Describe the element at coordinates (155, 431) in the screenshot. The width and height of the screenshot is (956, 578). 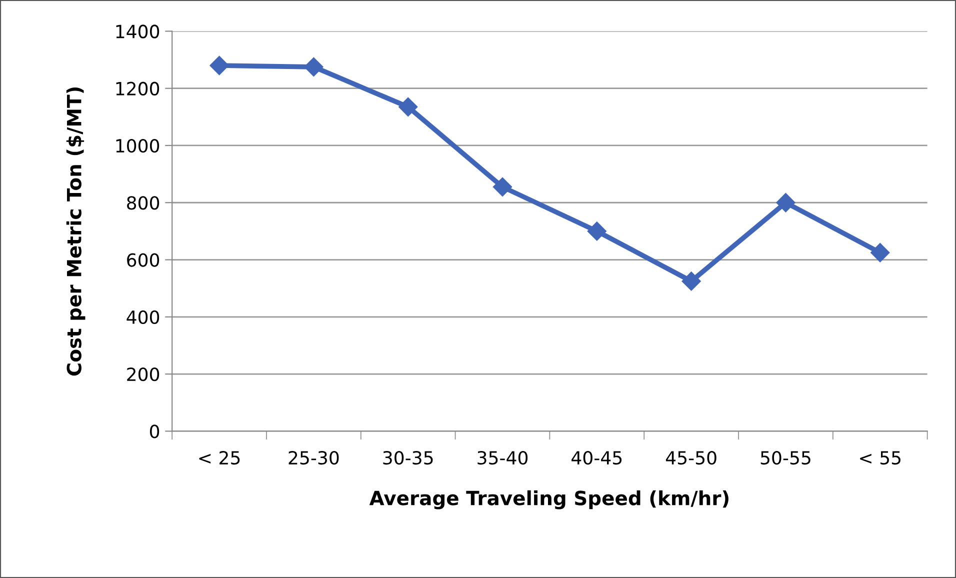
I see `y-tick-label: 0` at that location.